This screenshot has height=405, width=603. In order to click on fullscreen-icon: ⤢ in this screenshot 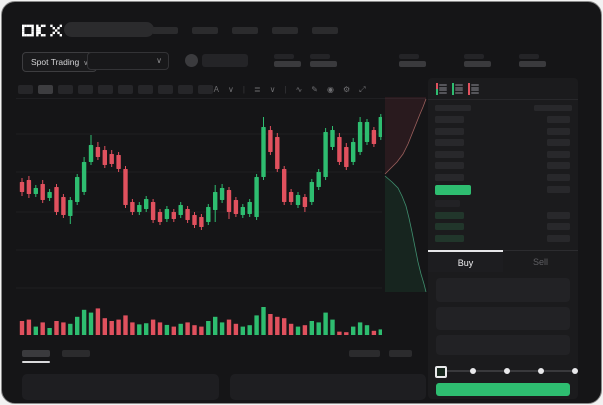, I will do `click(362, 89)`.